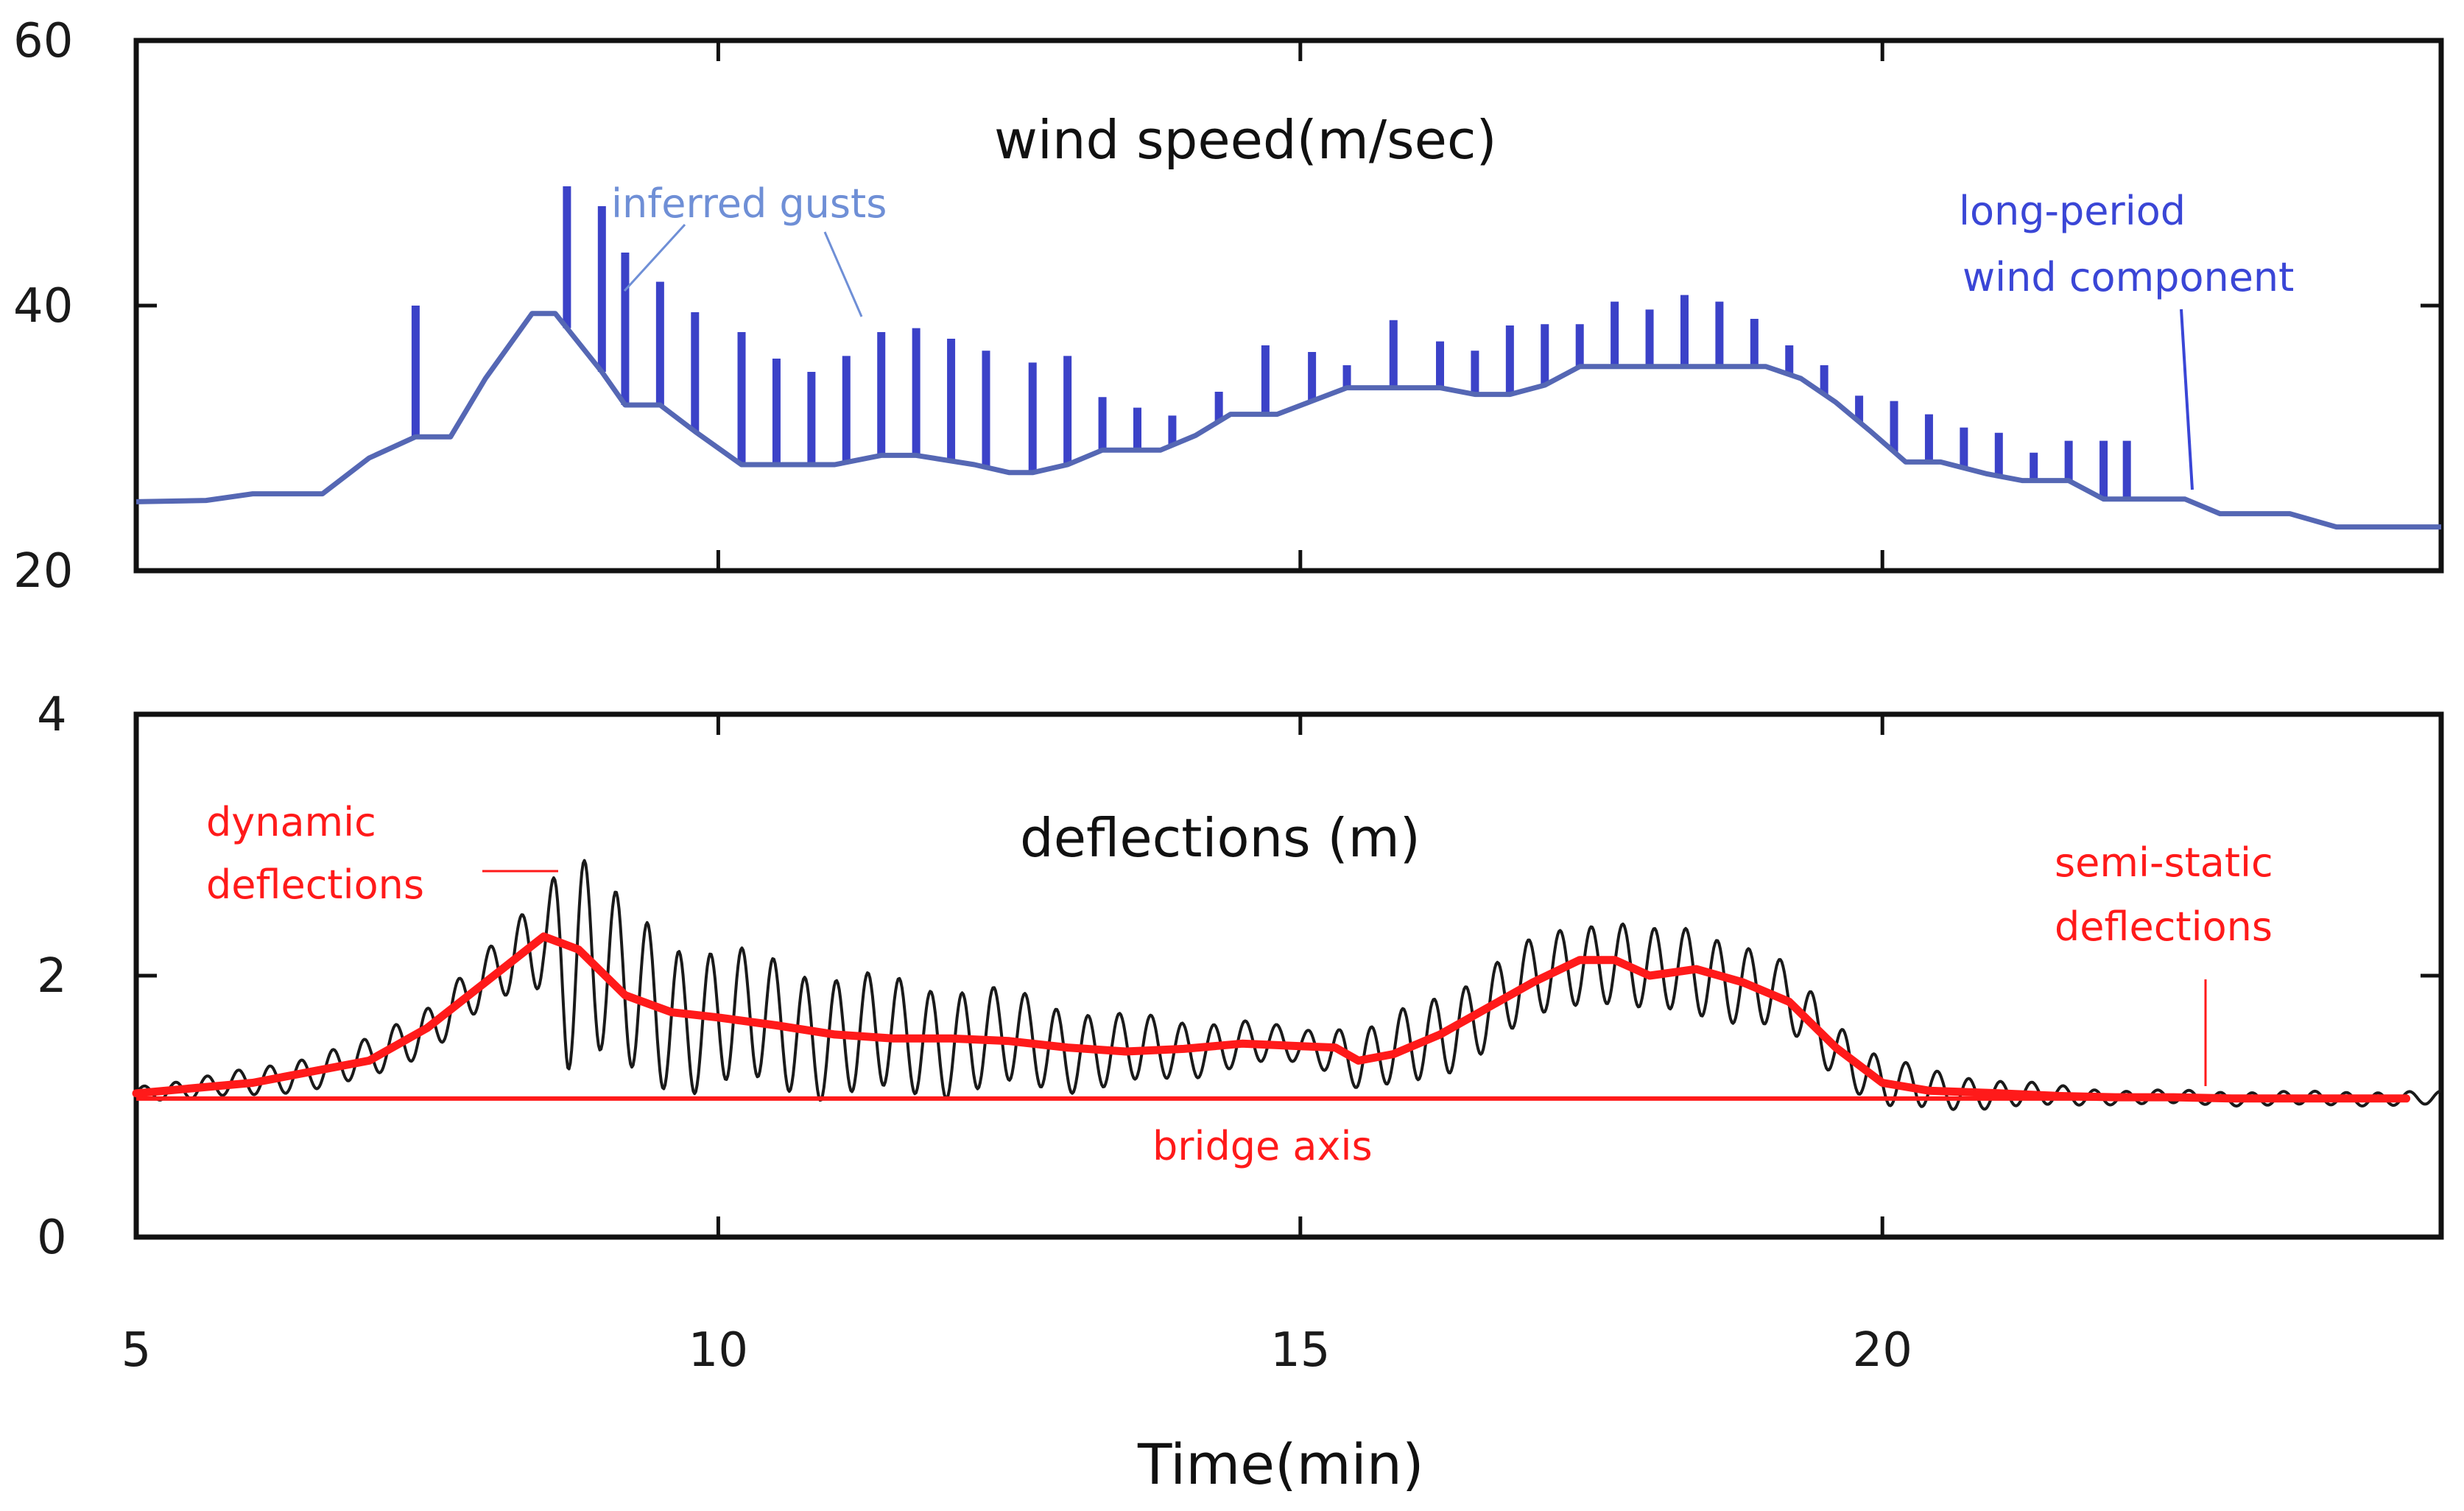 The width and height of the screenshot is (2464, 1511). Describe the element at coordinates (1280, 1464) in the screenshot. I see `x-axis-label: Time(min)` at that location.